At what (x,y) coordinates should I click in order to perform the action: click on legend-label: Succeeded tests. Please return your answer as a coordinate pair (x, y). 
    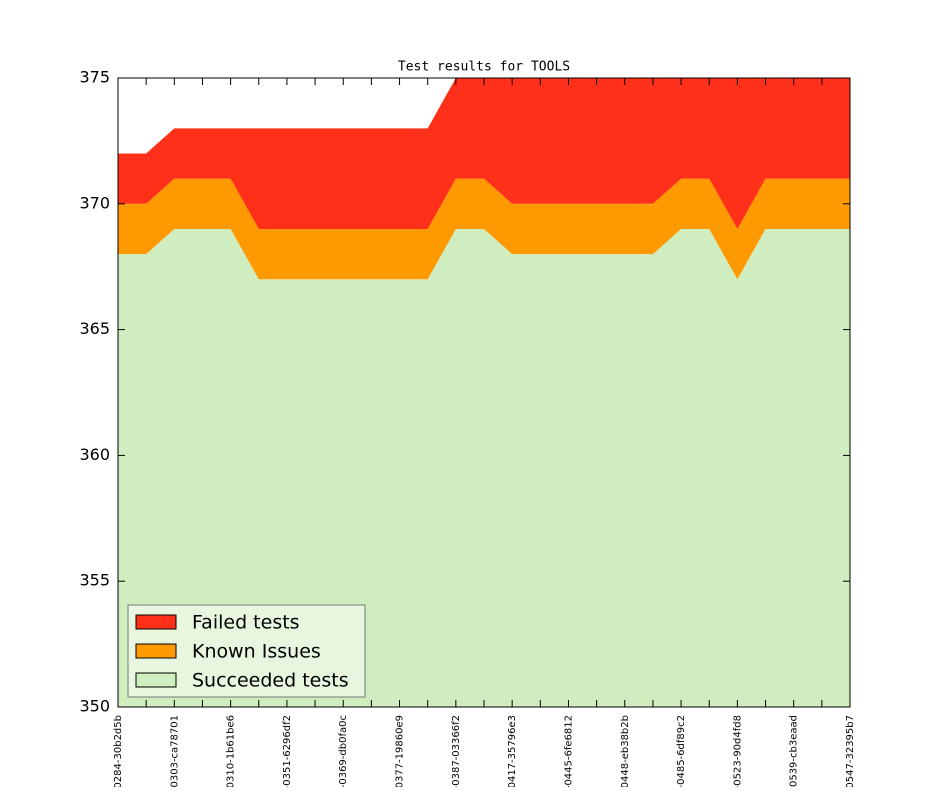
    Looking at the image, I should click on (270, 681).